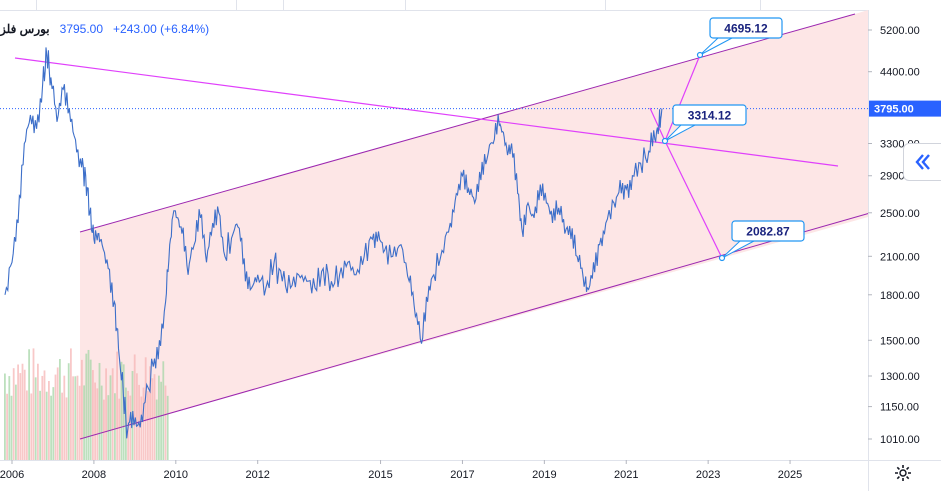 The width and height of the screenshot is (941, 491). I want to click on last-price-tag-label: 3795.00, so click(894, 110).